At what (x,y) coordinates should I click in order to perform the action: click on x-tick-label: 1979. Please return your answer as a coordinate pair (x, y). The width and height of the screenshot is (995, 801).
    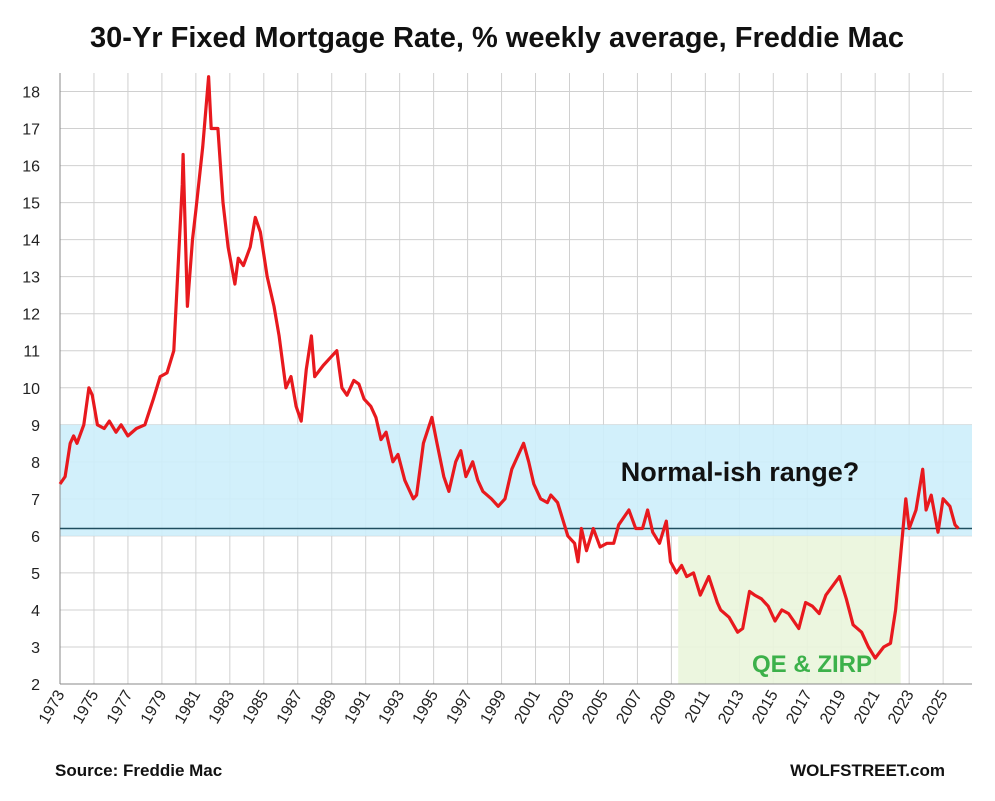
    Looking at the image, I should click on (154, 706).